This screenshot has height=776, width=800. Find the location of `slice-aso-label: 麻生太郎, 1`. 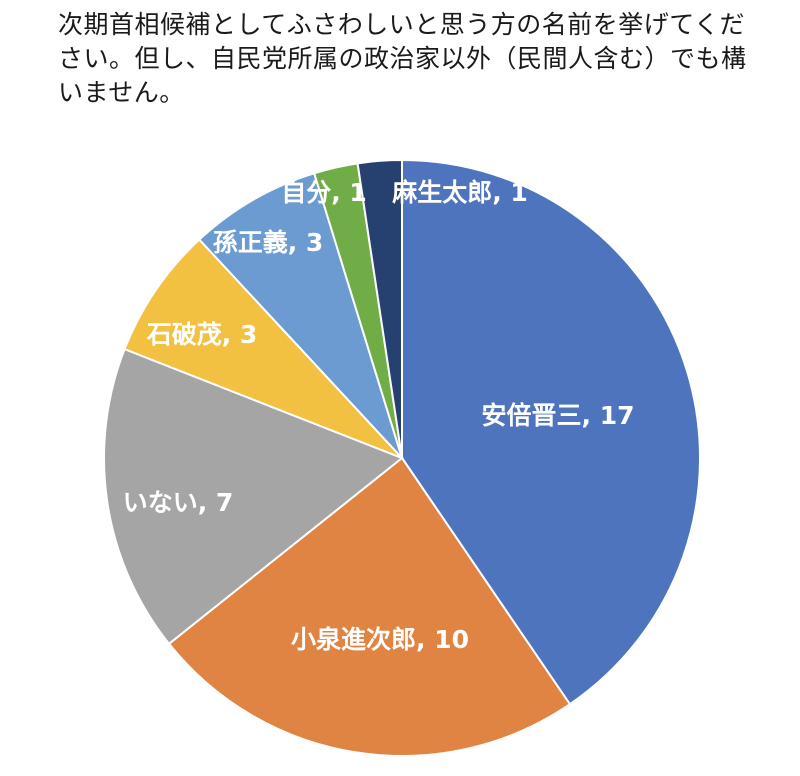

slice-aso-label: 麻生太郎, 1 is located at coordinates (459, 192).